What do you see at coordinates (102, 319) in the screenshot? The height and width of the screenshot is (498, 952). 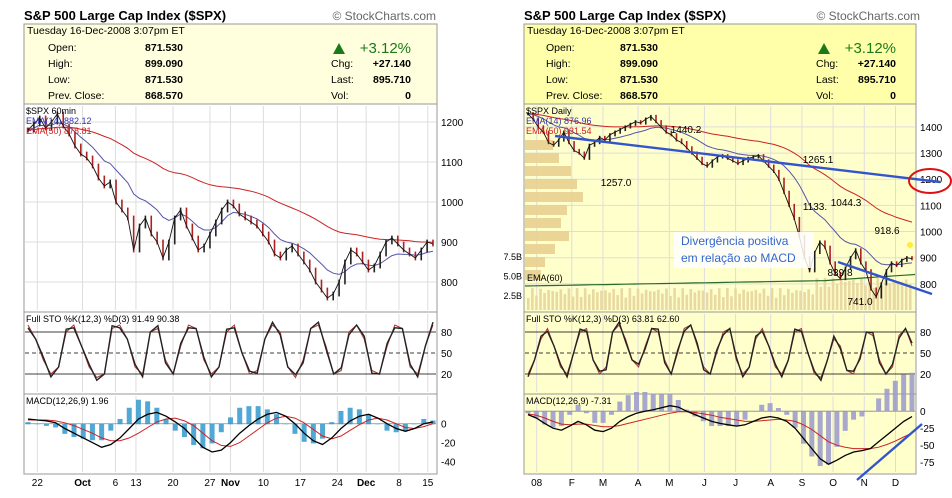 I see `sto-legend: Full STO %K(12,3) %D(3) 91.49 90.38` at bounding box center [102, 319].